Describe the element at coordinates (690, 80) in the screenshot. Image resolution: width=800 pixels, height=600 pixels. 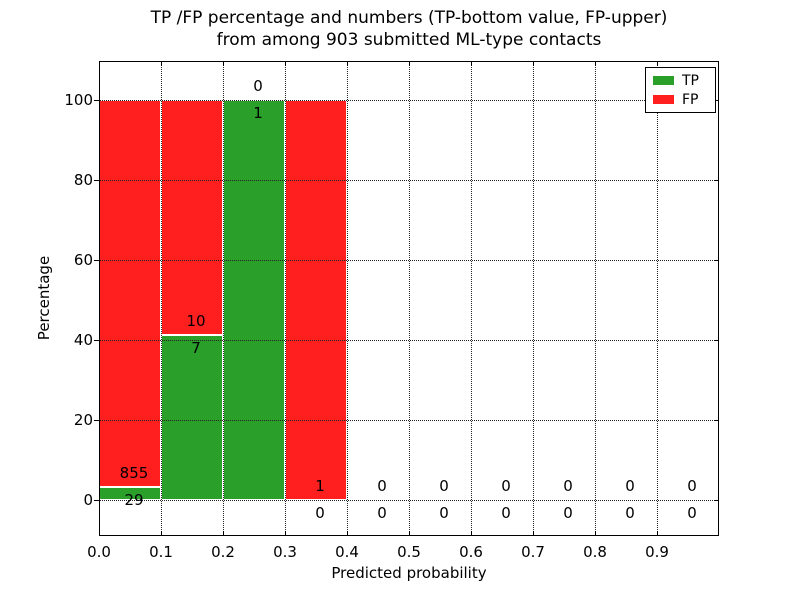
I see `legend-label-tp: TP` at that location.